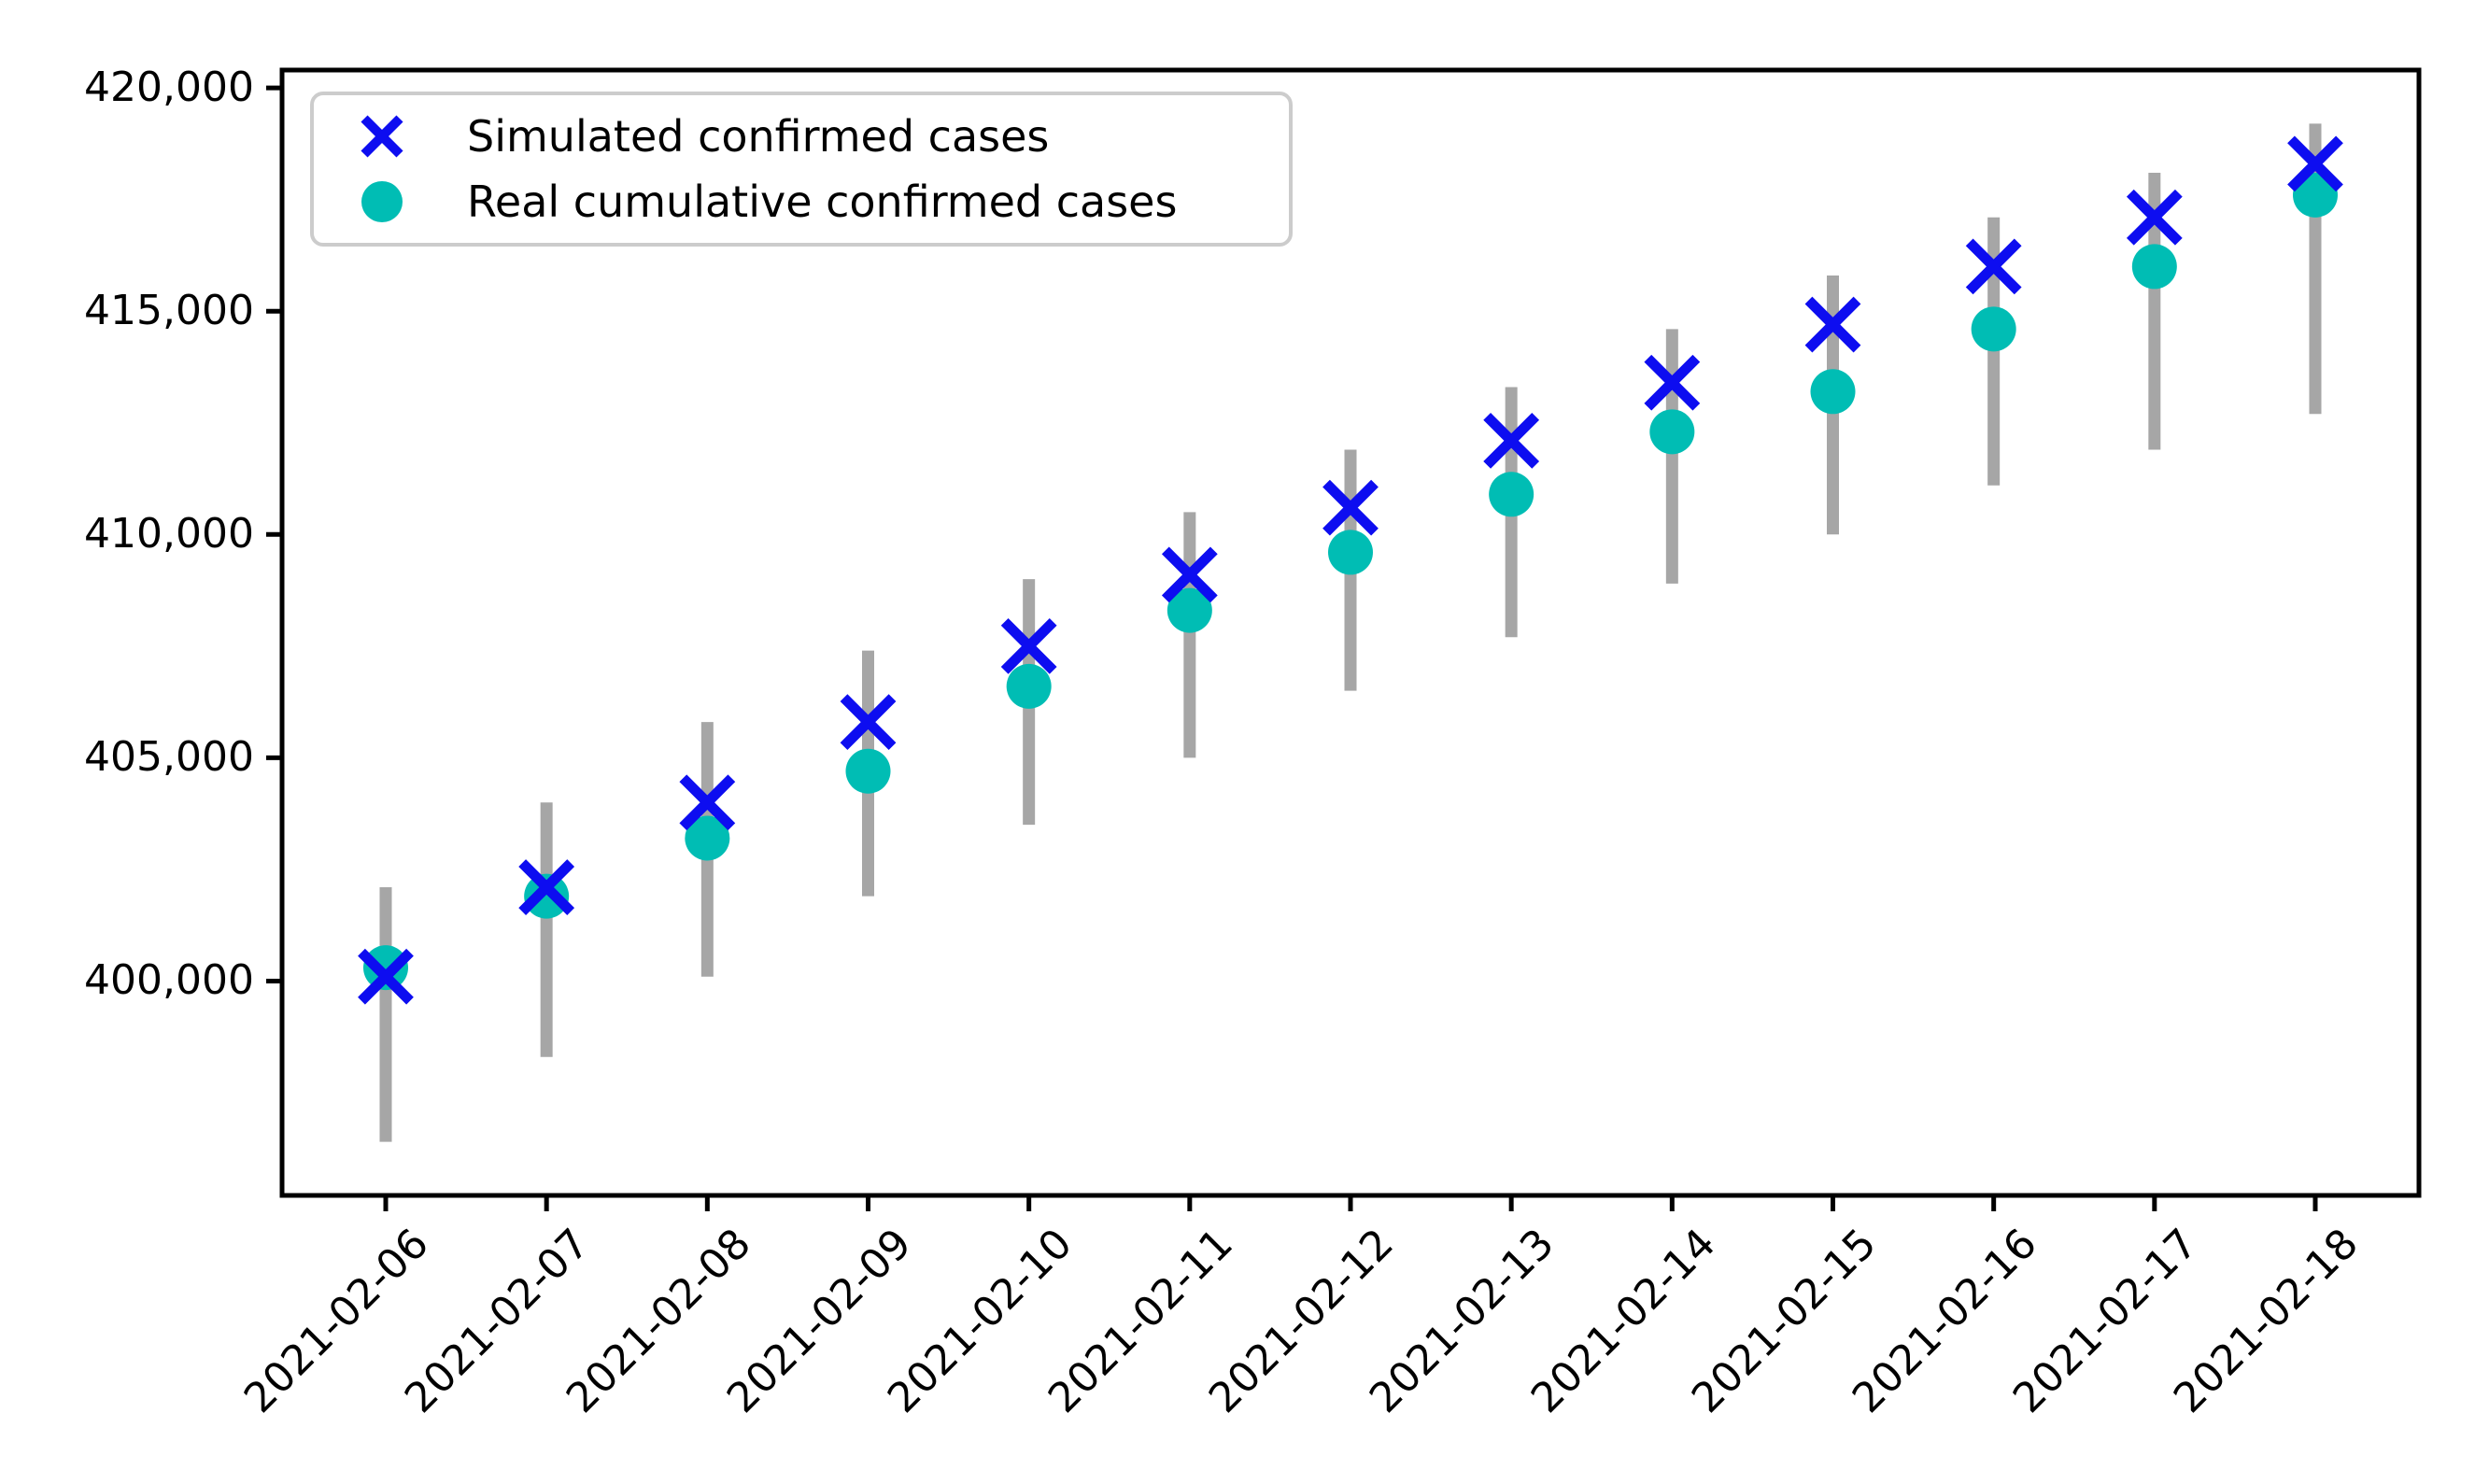  What do you see at coordinates (169, 534) in the screenshot?
I see `y-tick-label: 410,000` at bounding box center [169, 534].